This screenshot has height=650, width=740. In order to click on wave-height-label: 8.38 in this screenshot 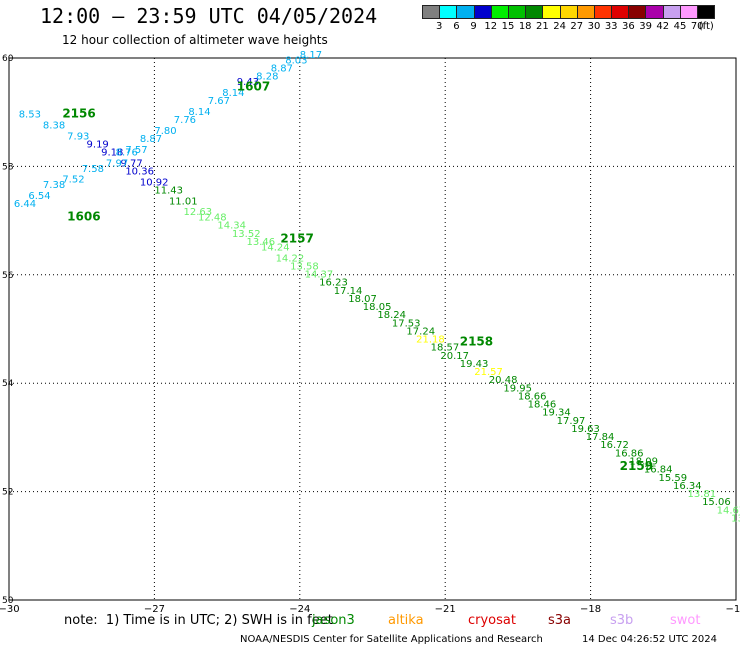, I will do `click(54, 125)`.